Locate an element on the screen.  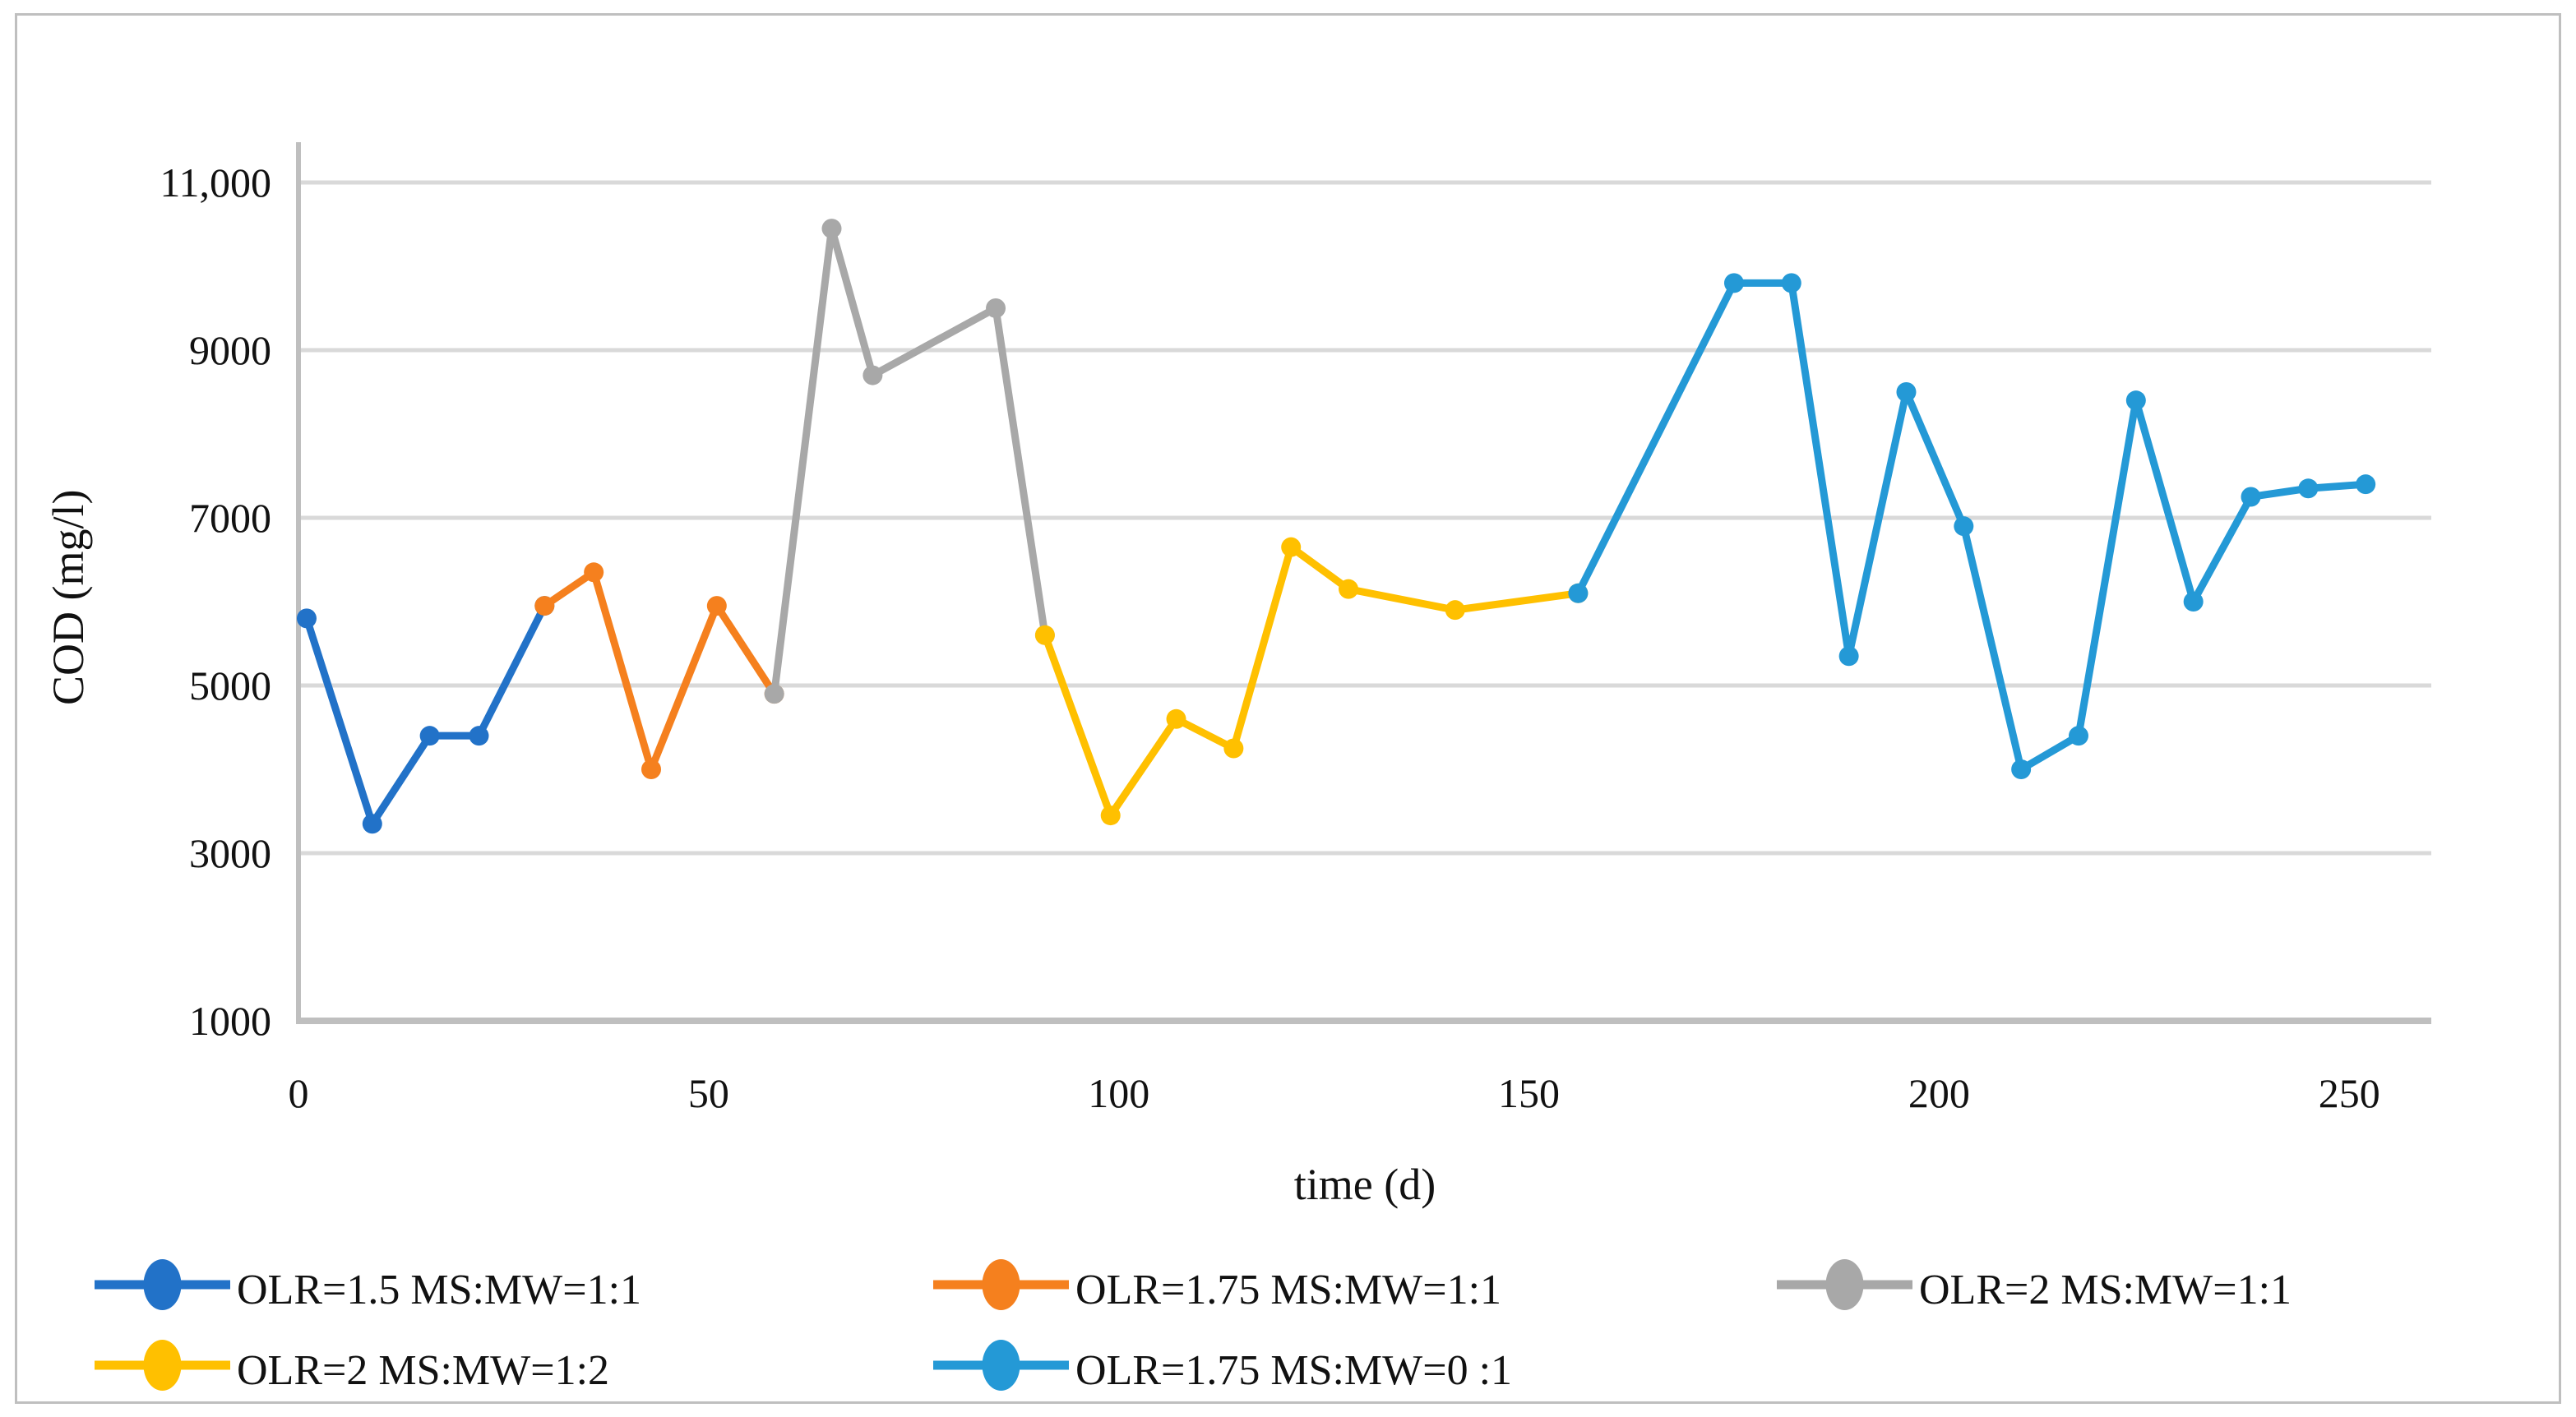
legend-item-olr-1-75-ms-mw-1-1: OLR=1.75 MS:MW=1:1 is located at coordinates (1217, 1290).